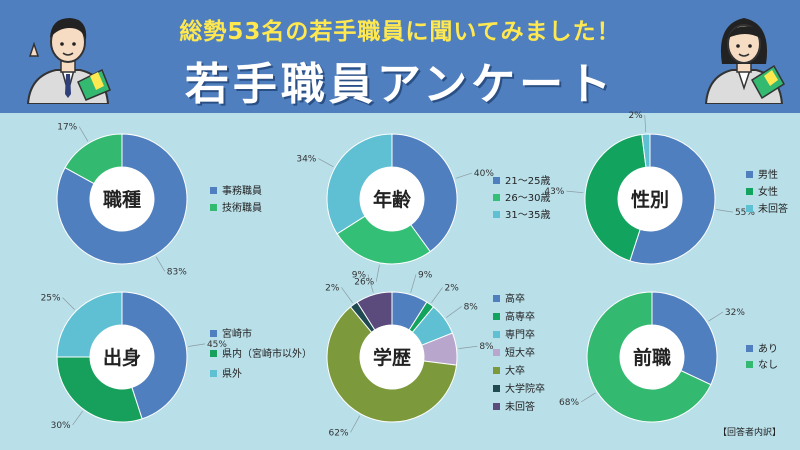 This screenshot has width=800, height=450. I want to click on legend-label: 26～30歳, so click(527, 198).